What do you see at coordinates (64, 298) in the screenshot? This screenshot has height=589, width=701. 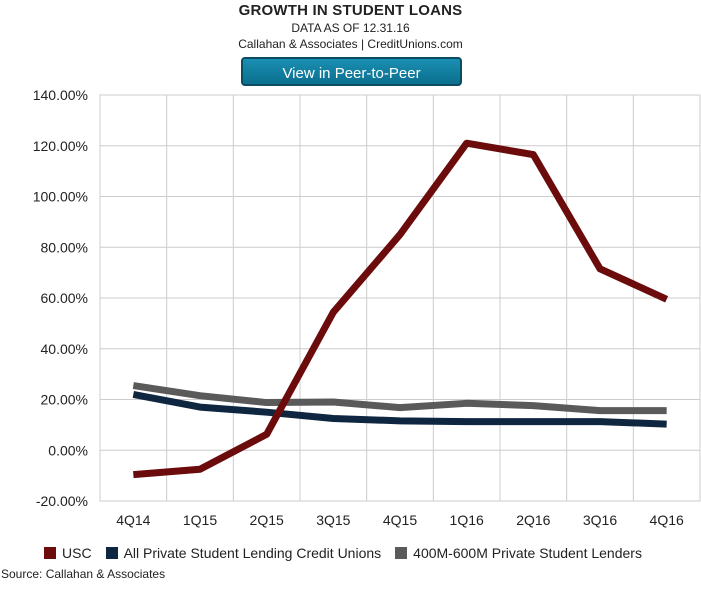 I see `y-tick-label: 60.00%` at bounding box center [64, 298].